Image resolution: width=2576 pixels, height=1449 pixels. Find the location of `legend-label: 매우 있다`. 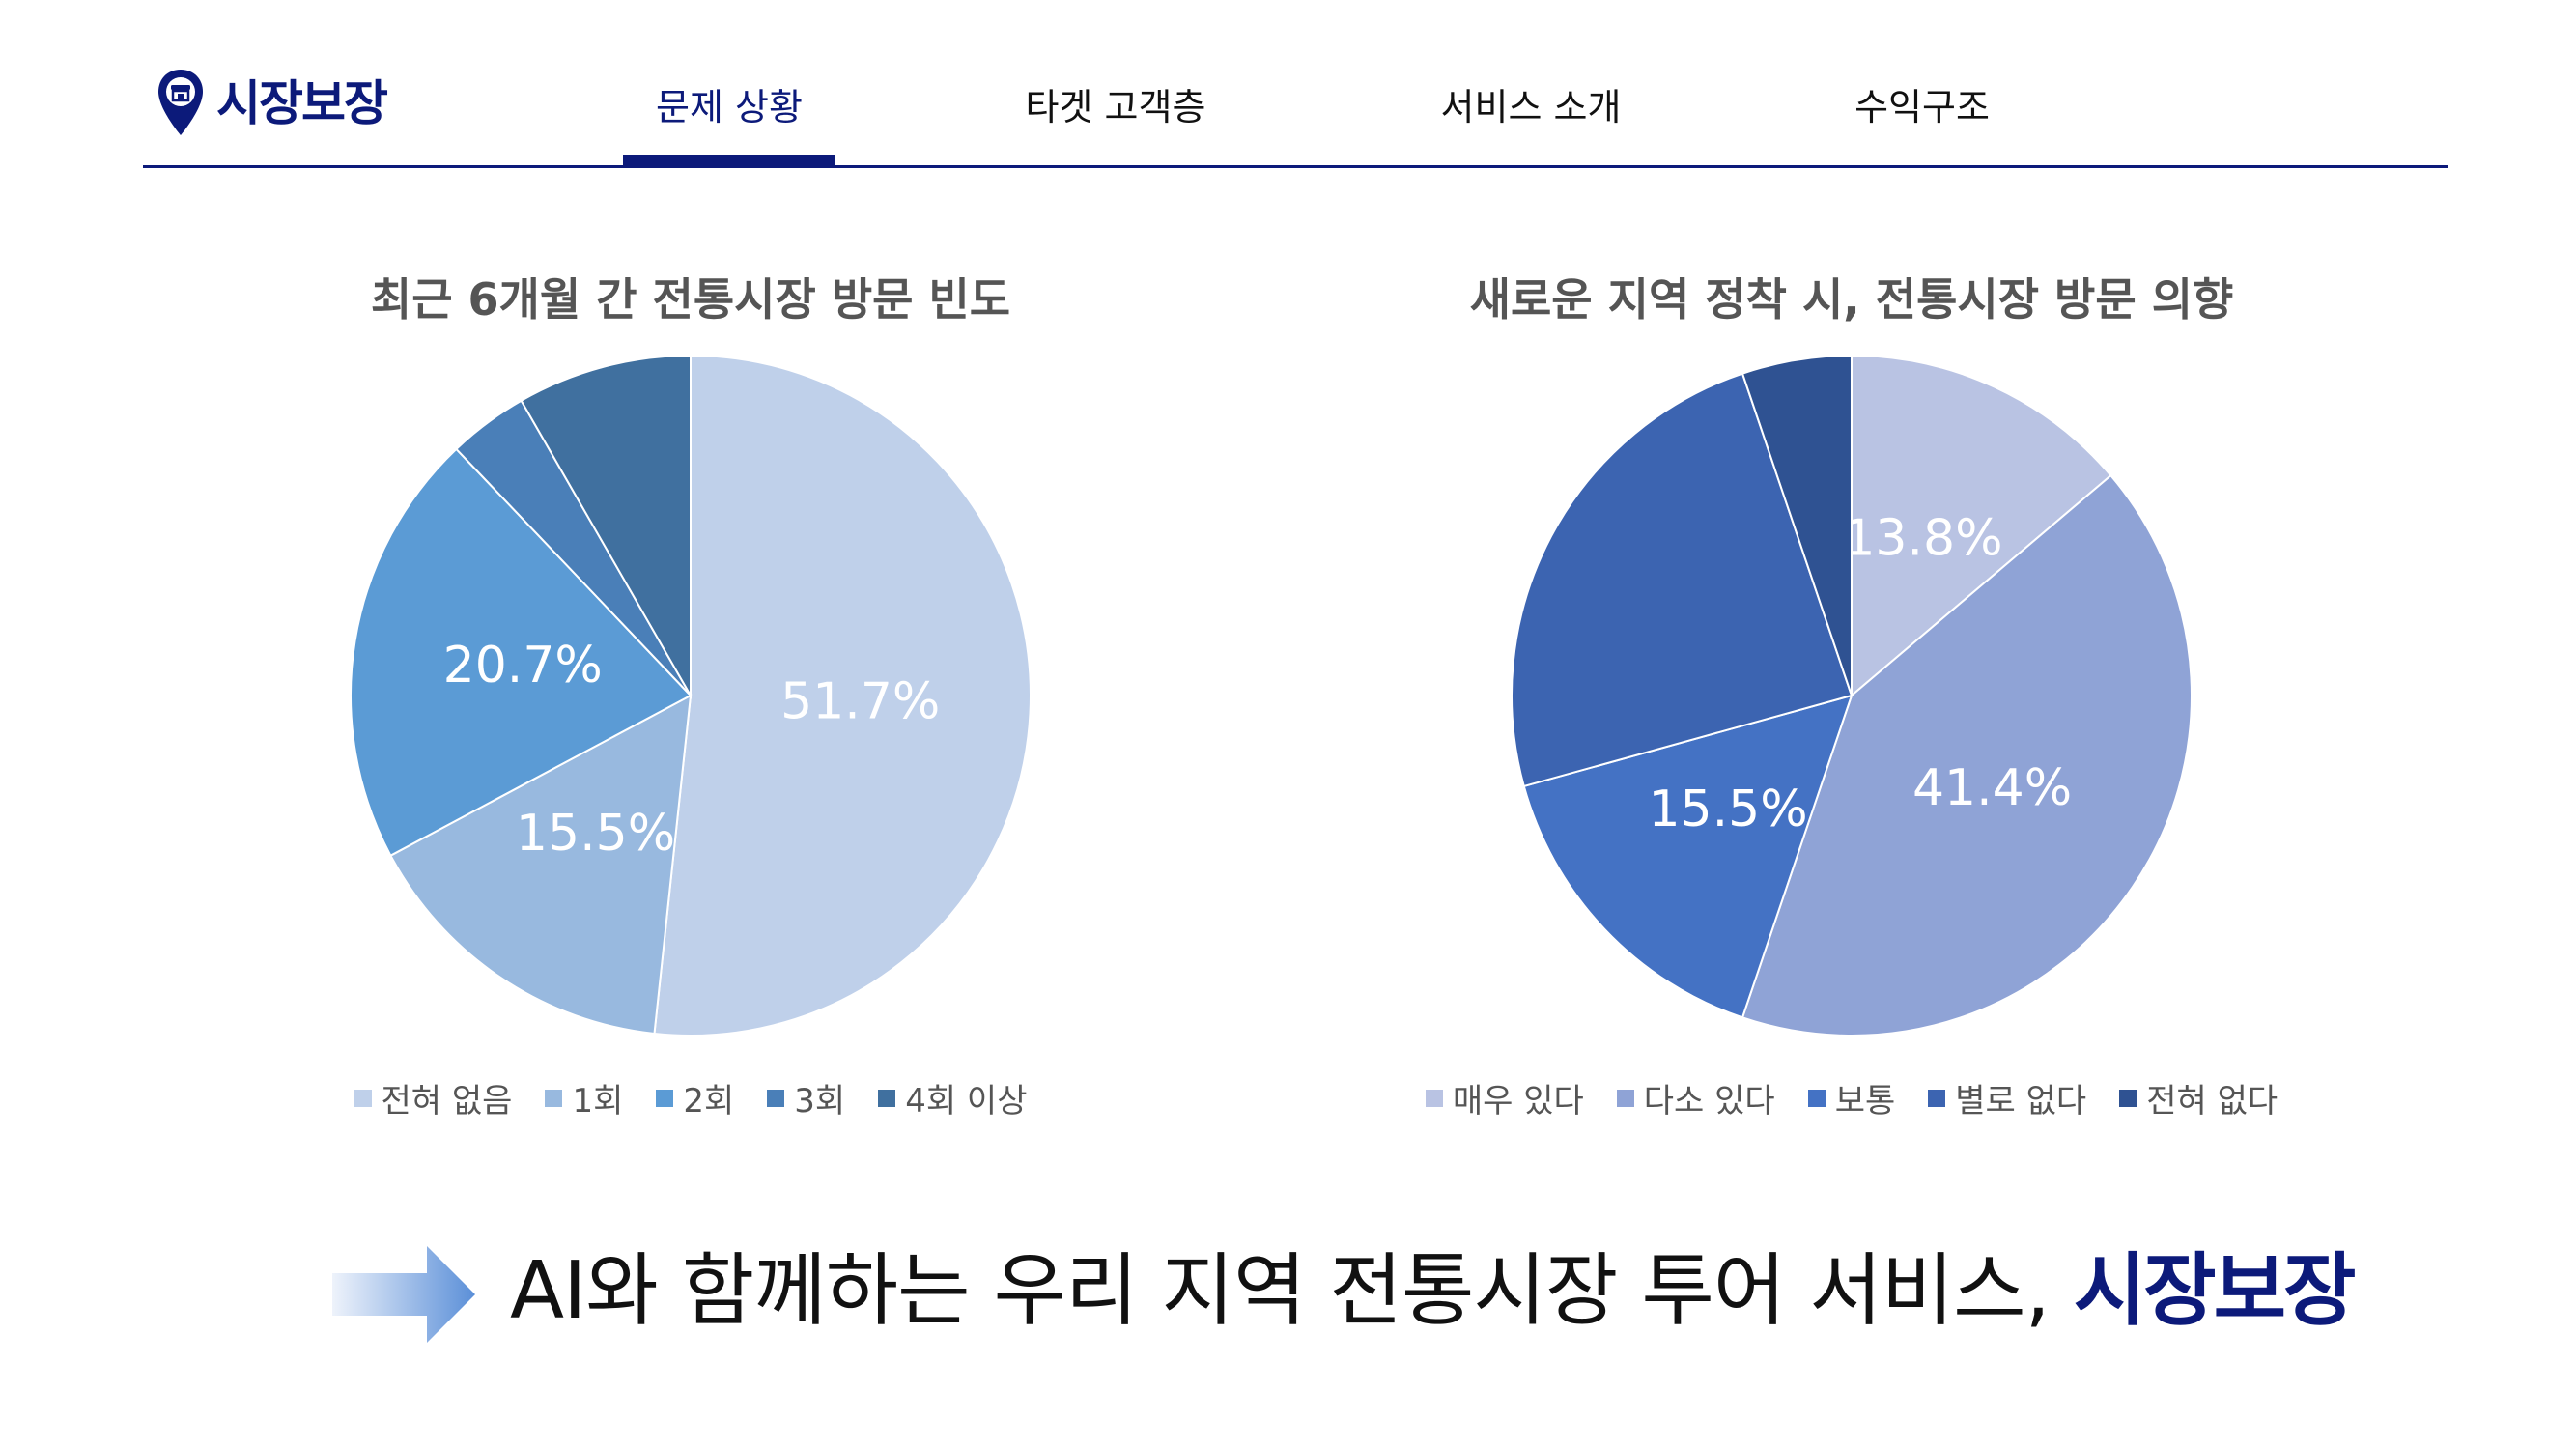

legend-label: 매우 있다 is located at coordinates (1518, 1101).